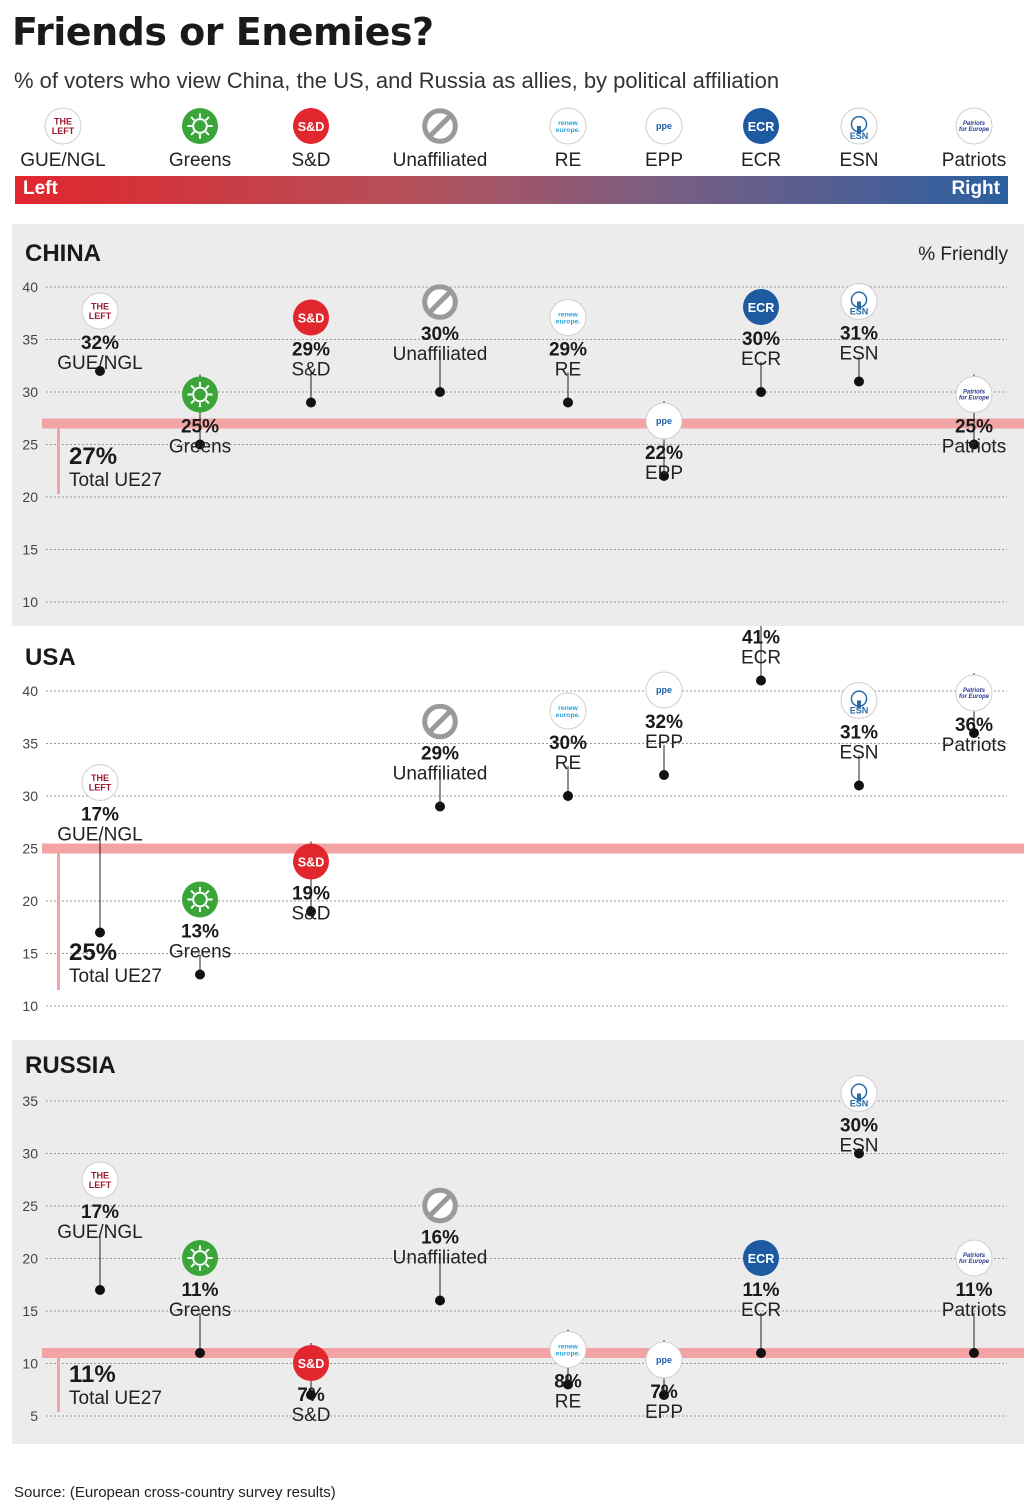  I want to click on value-label: 41%, so click(761, 638).